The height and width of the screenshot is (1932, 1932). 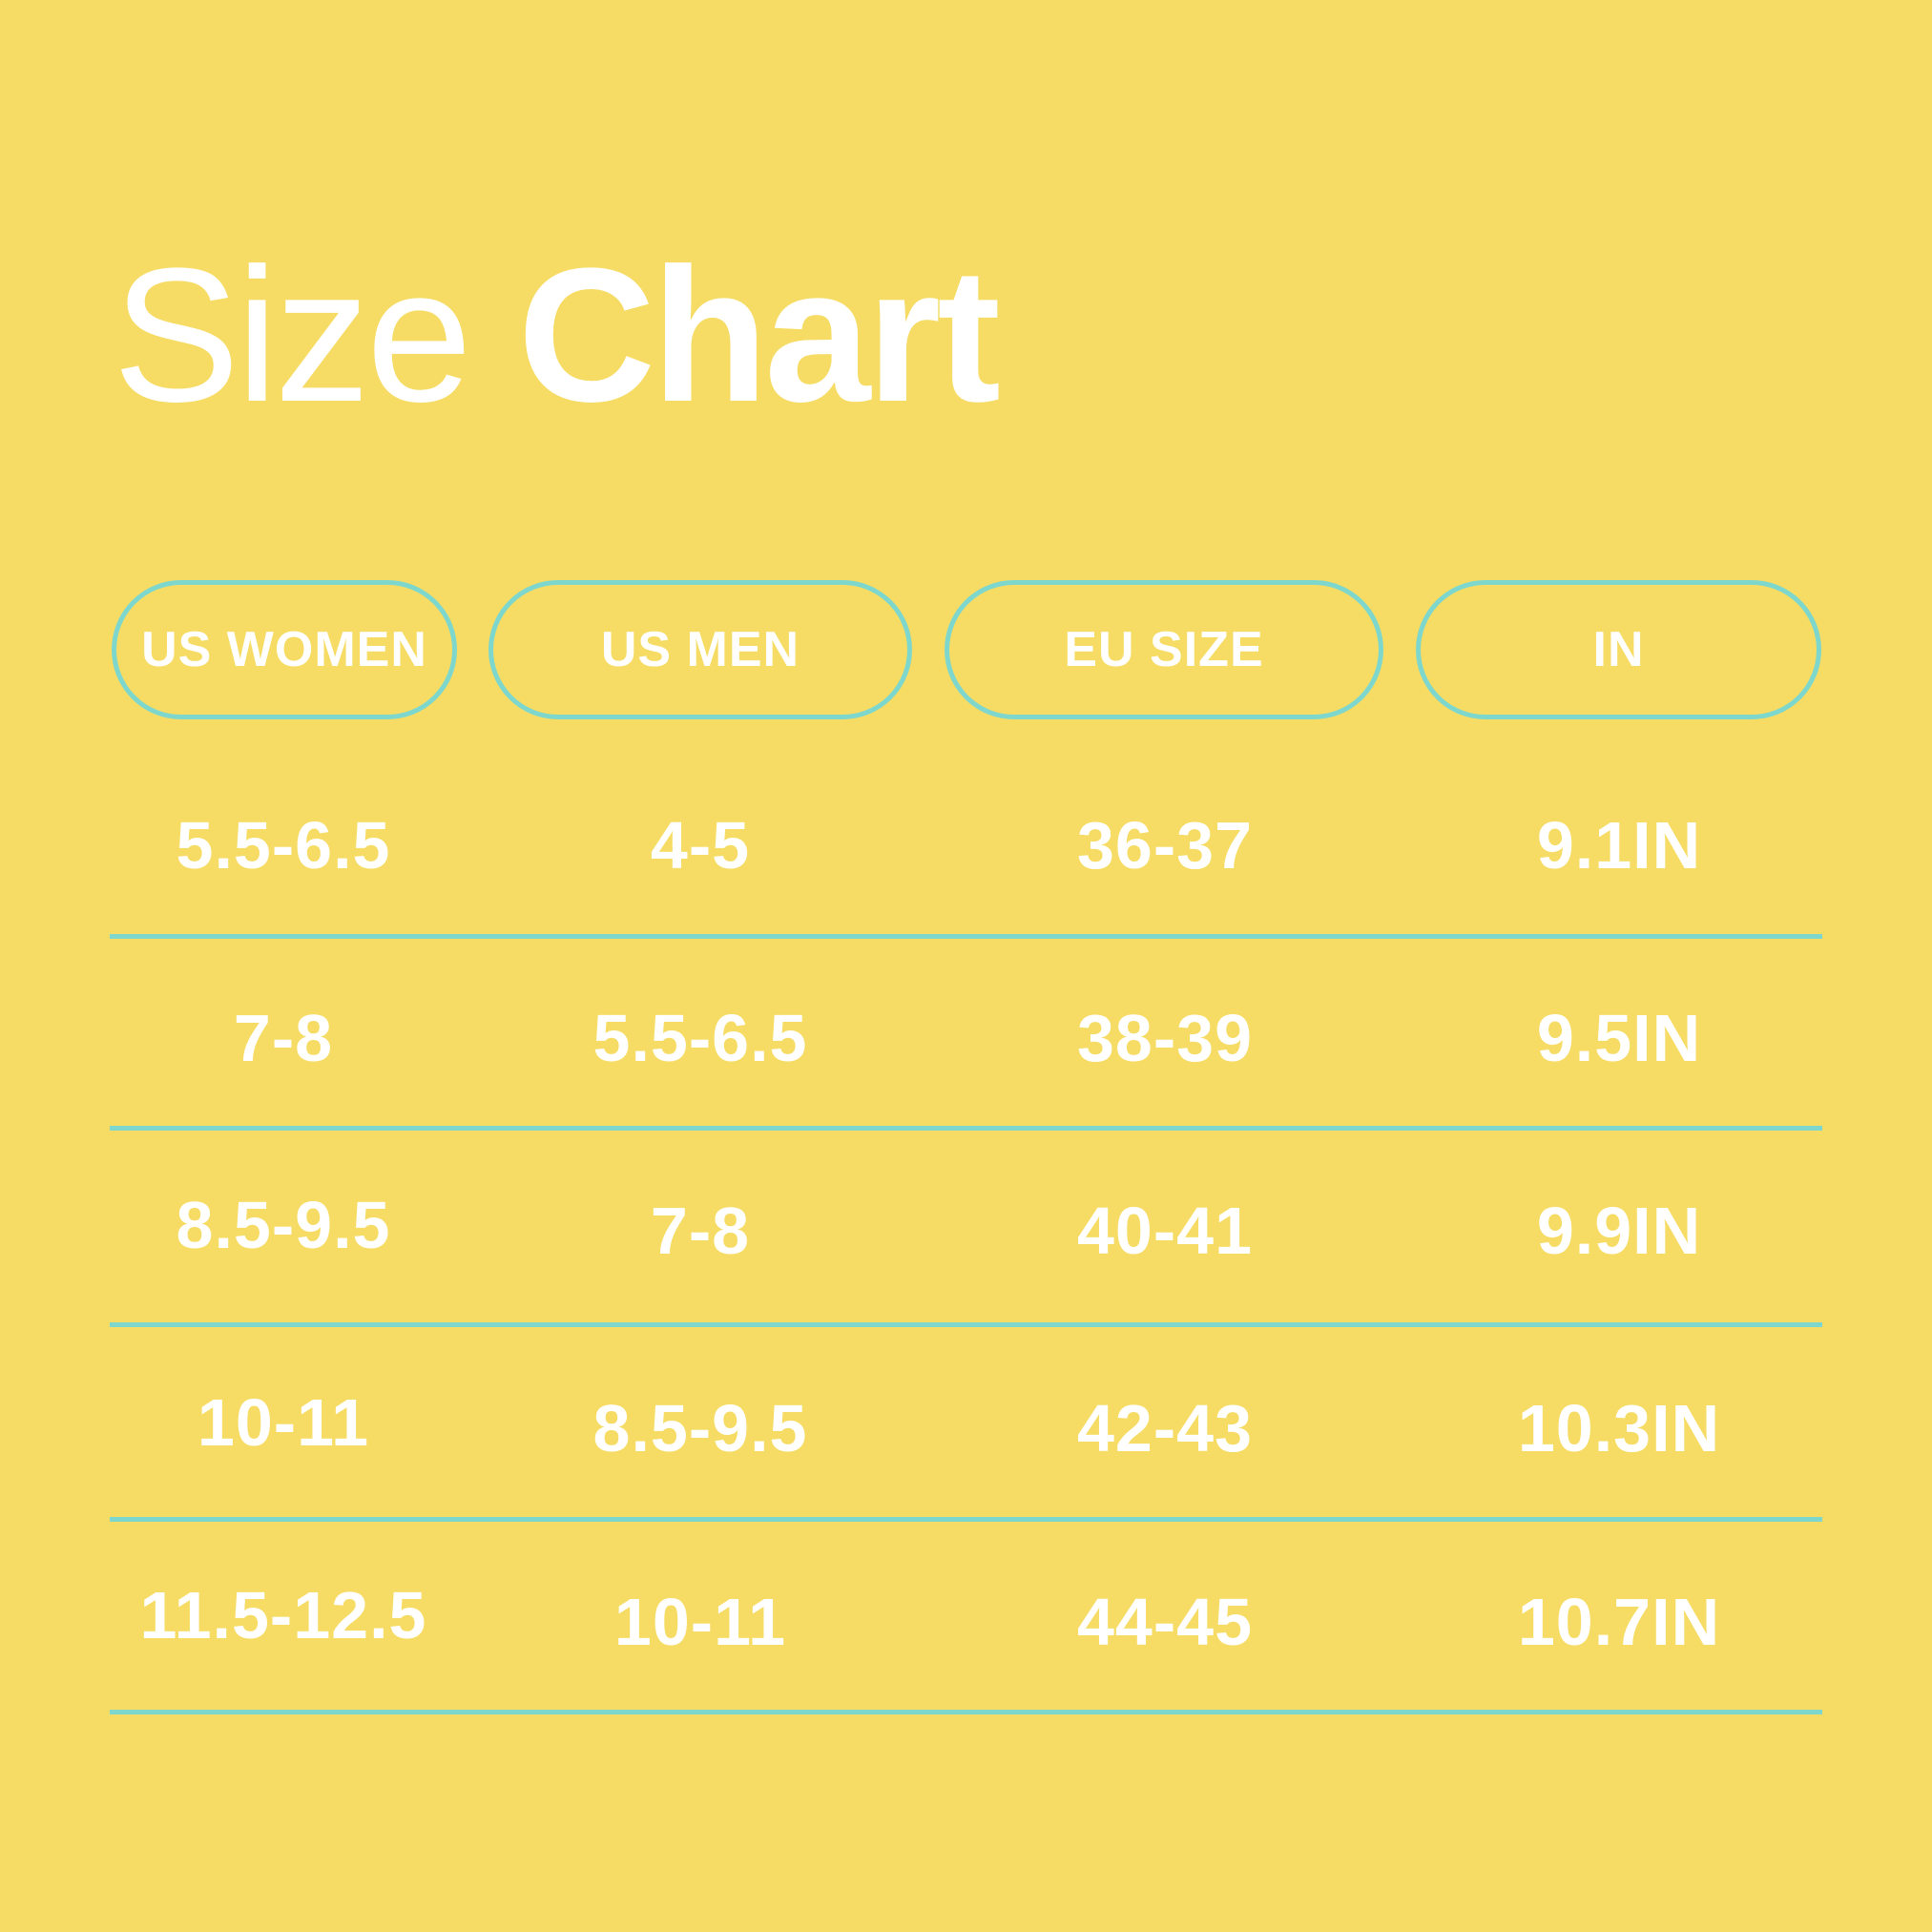 What do you see at coordinates (759, 335) in the screenshot?
I see `title-bold: Chart` at bounding box center [759, 335].